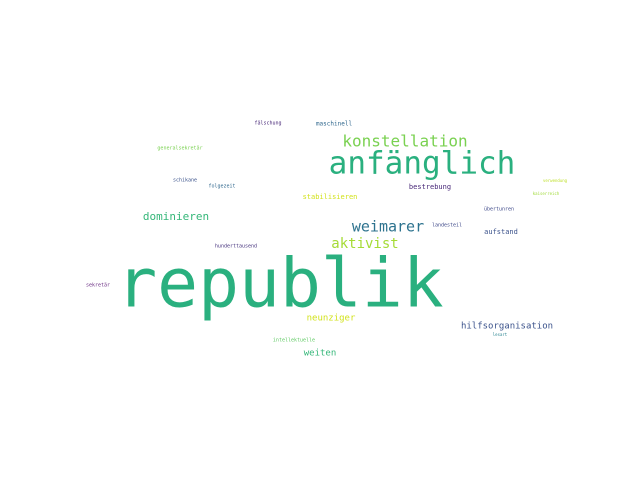  I want to click on word-konstellation: konstellation, so click(404, 141).